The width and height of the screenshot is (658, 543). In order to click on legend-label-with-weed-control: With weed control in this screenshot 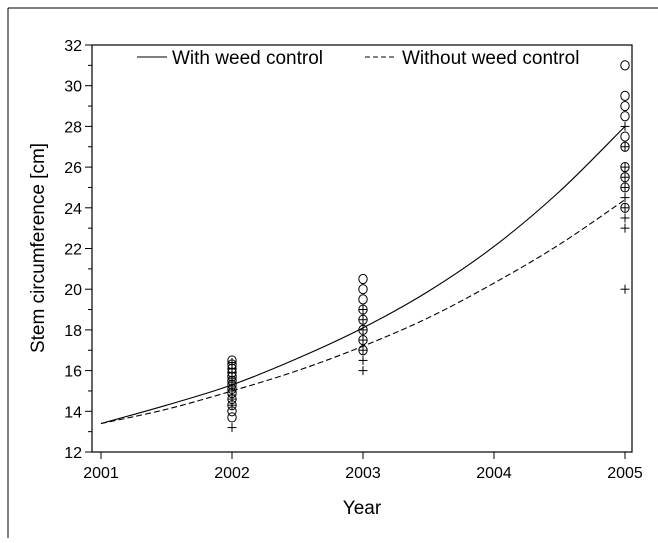, I will do `click(247, 58)`.